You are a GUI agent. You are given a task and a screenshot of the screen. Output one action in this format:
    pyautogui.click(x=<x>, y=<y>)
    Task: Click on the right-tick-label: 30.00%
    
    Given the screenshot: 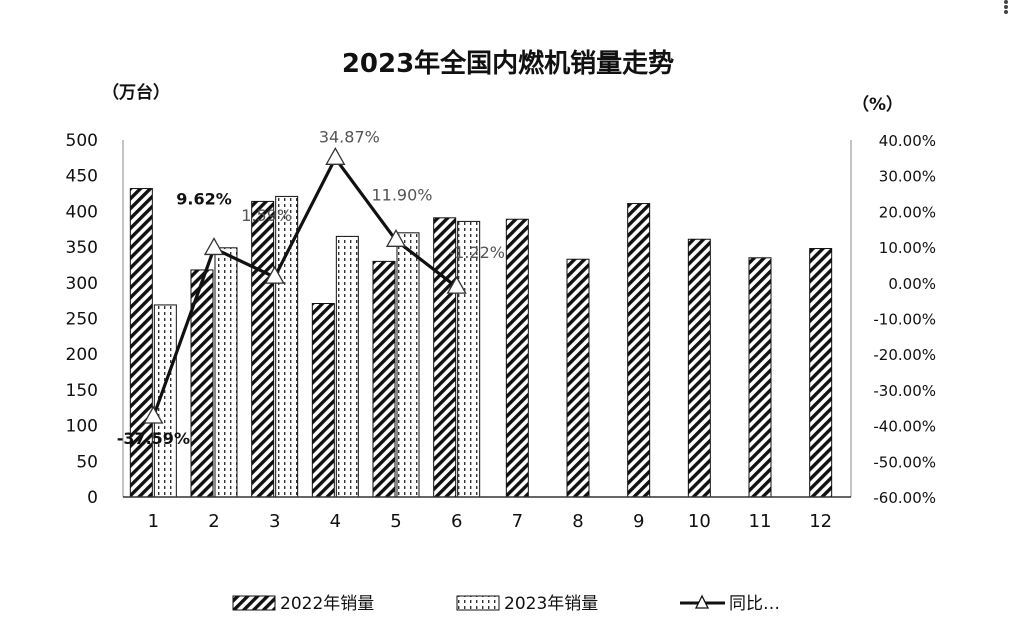 What is the action you would take?
    pyautogui.click(x=907, y=177)
    